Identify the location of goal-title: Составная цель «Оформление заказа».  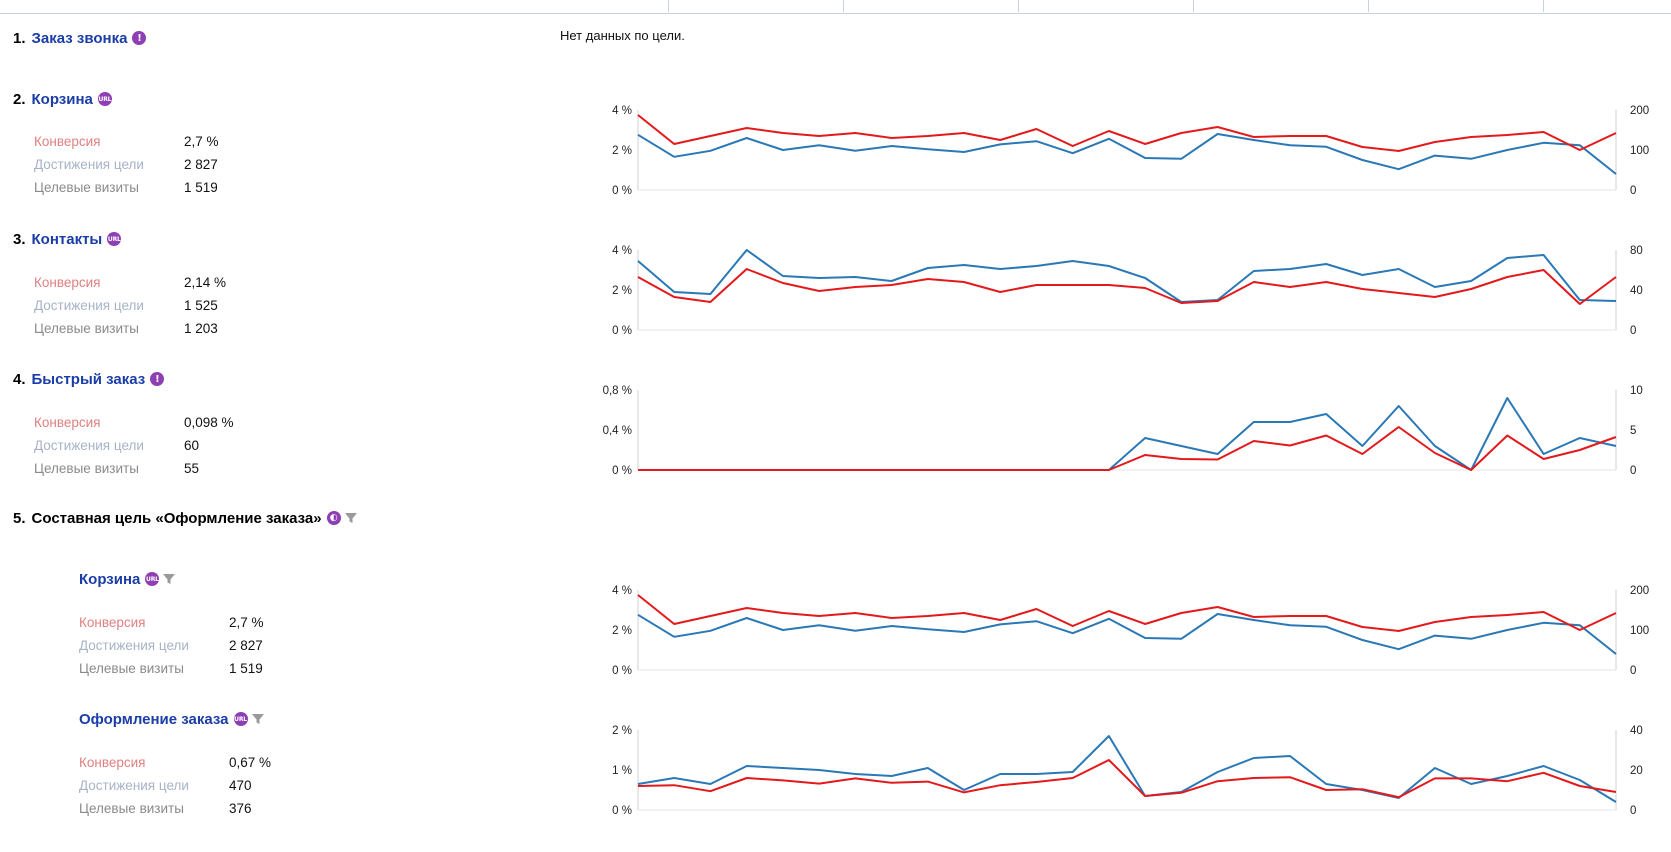
(176, 518).